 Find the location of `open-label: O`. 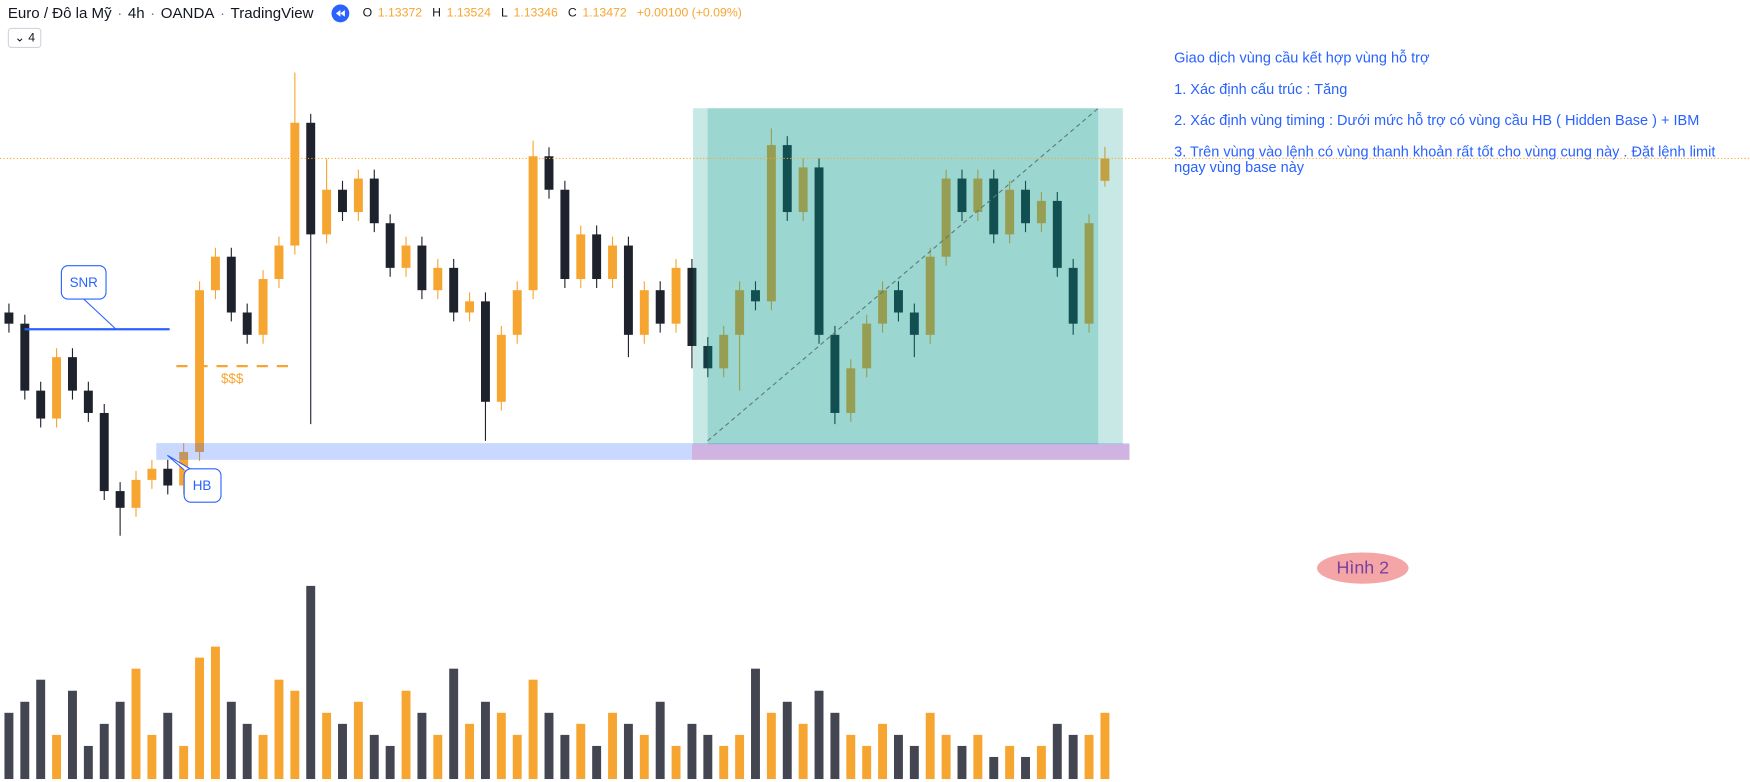

open-label: O is located at coordinates (367, 13).